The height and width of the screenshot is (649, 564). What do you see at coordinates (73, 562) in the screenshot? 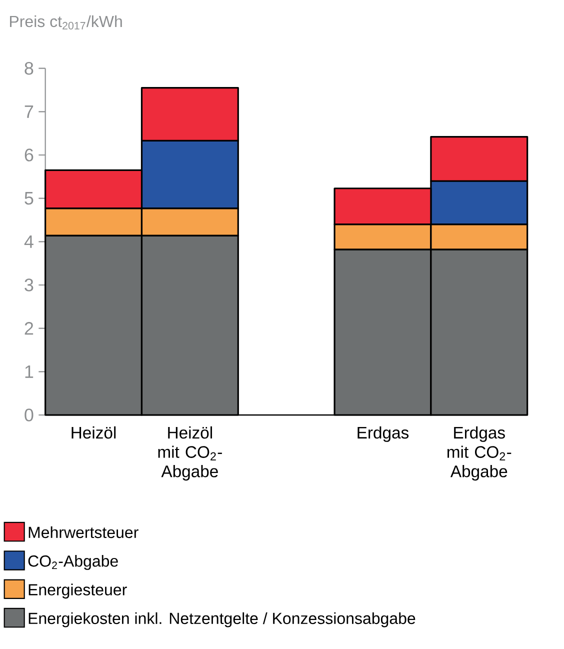
I see `legend-label: CO$_{2}$-Abgabe` at bounding box center [73, 562].